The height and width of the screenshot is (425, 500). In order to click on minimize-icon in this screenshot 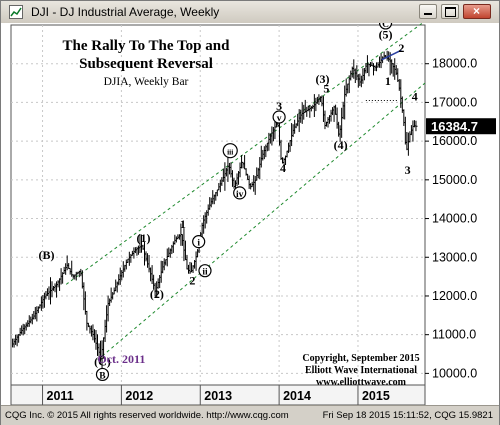, I will do `click(428, 14)`.